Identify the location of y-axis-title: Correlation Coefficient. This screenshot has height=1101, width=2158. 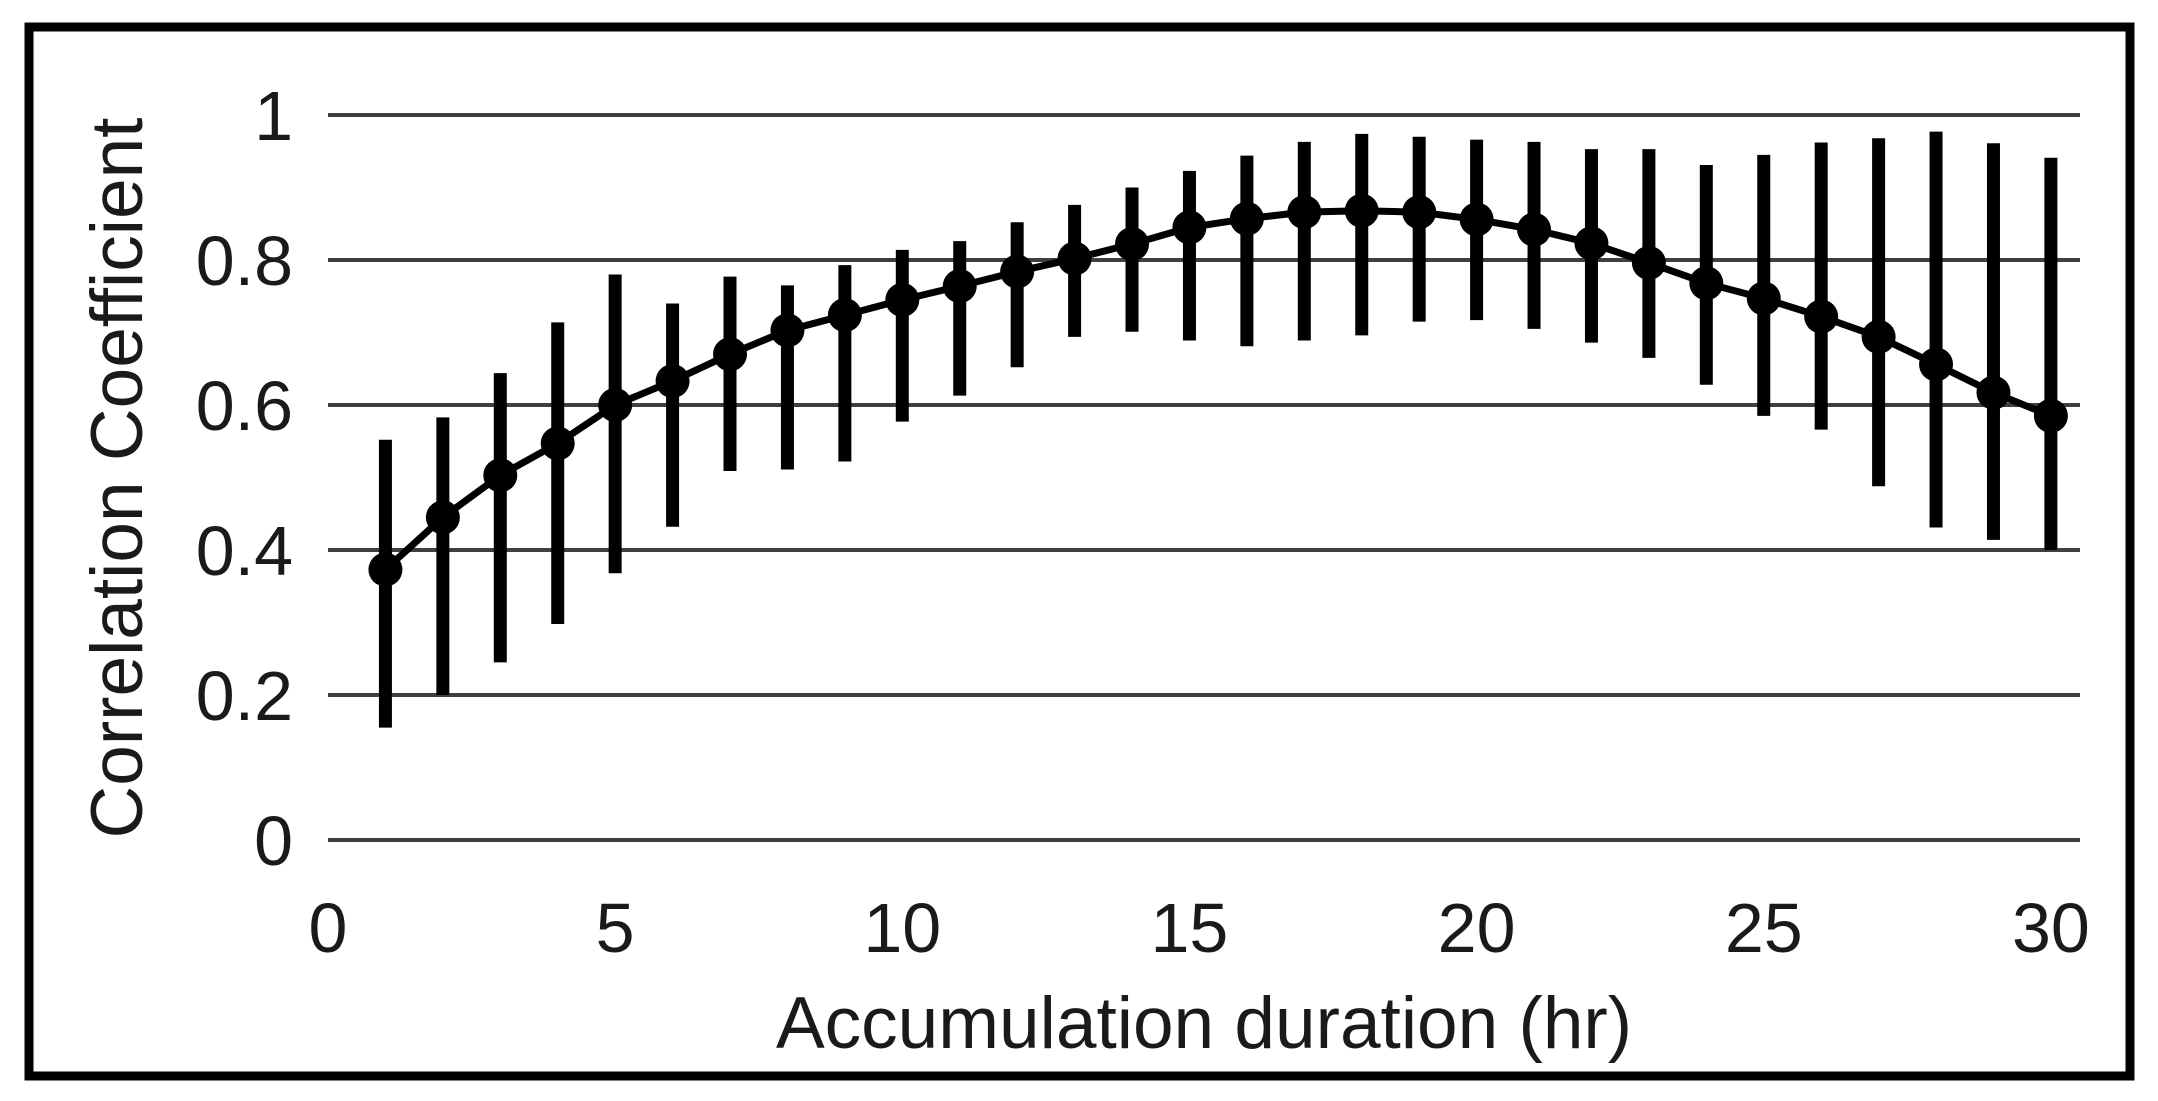
(117, 478).